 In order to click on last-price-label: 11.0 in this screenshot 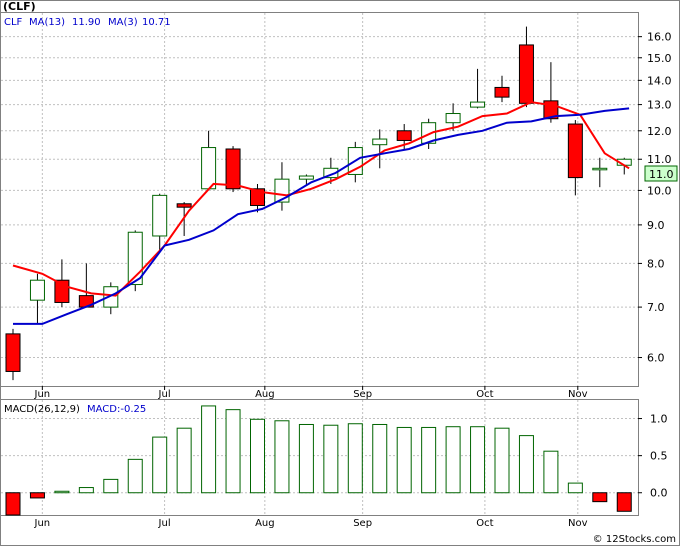, I will do `click(661, 174)`.